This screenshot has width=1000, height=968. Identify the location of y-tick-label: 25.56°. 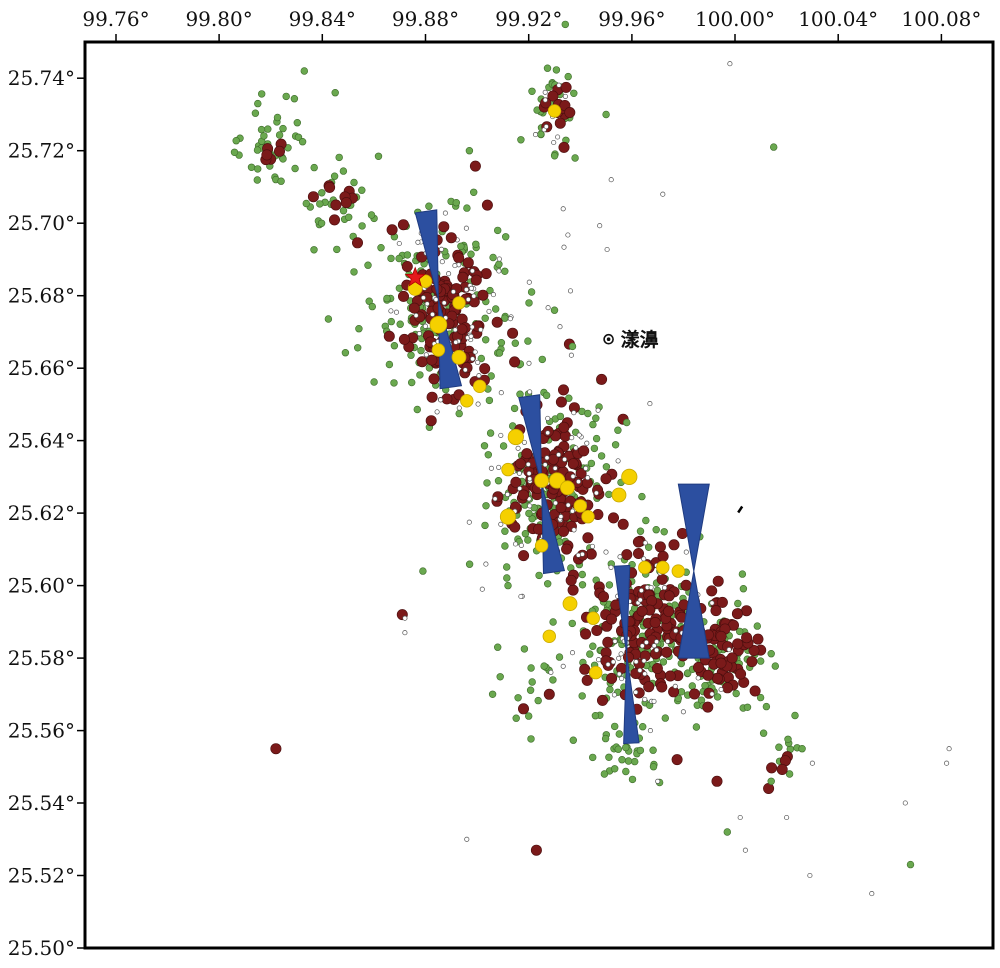
(41, 731).